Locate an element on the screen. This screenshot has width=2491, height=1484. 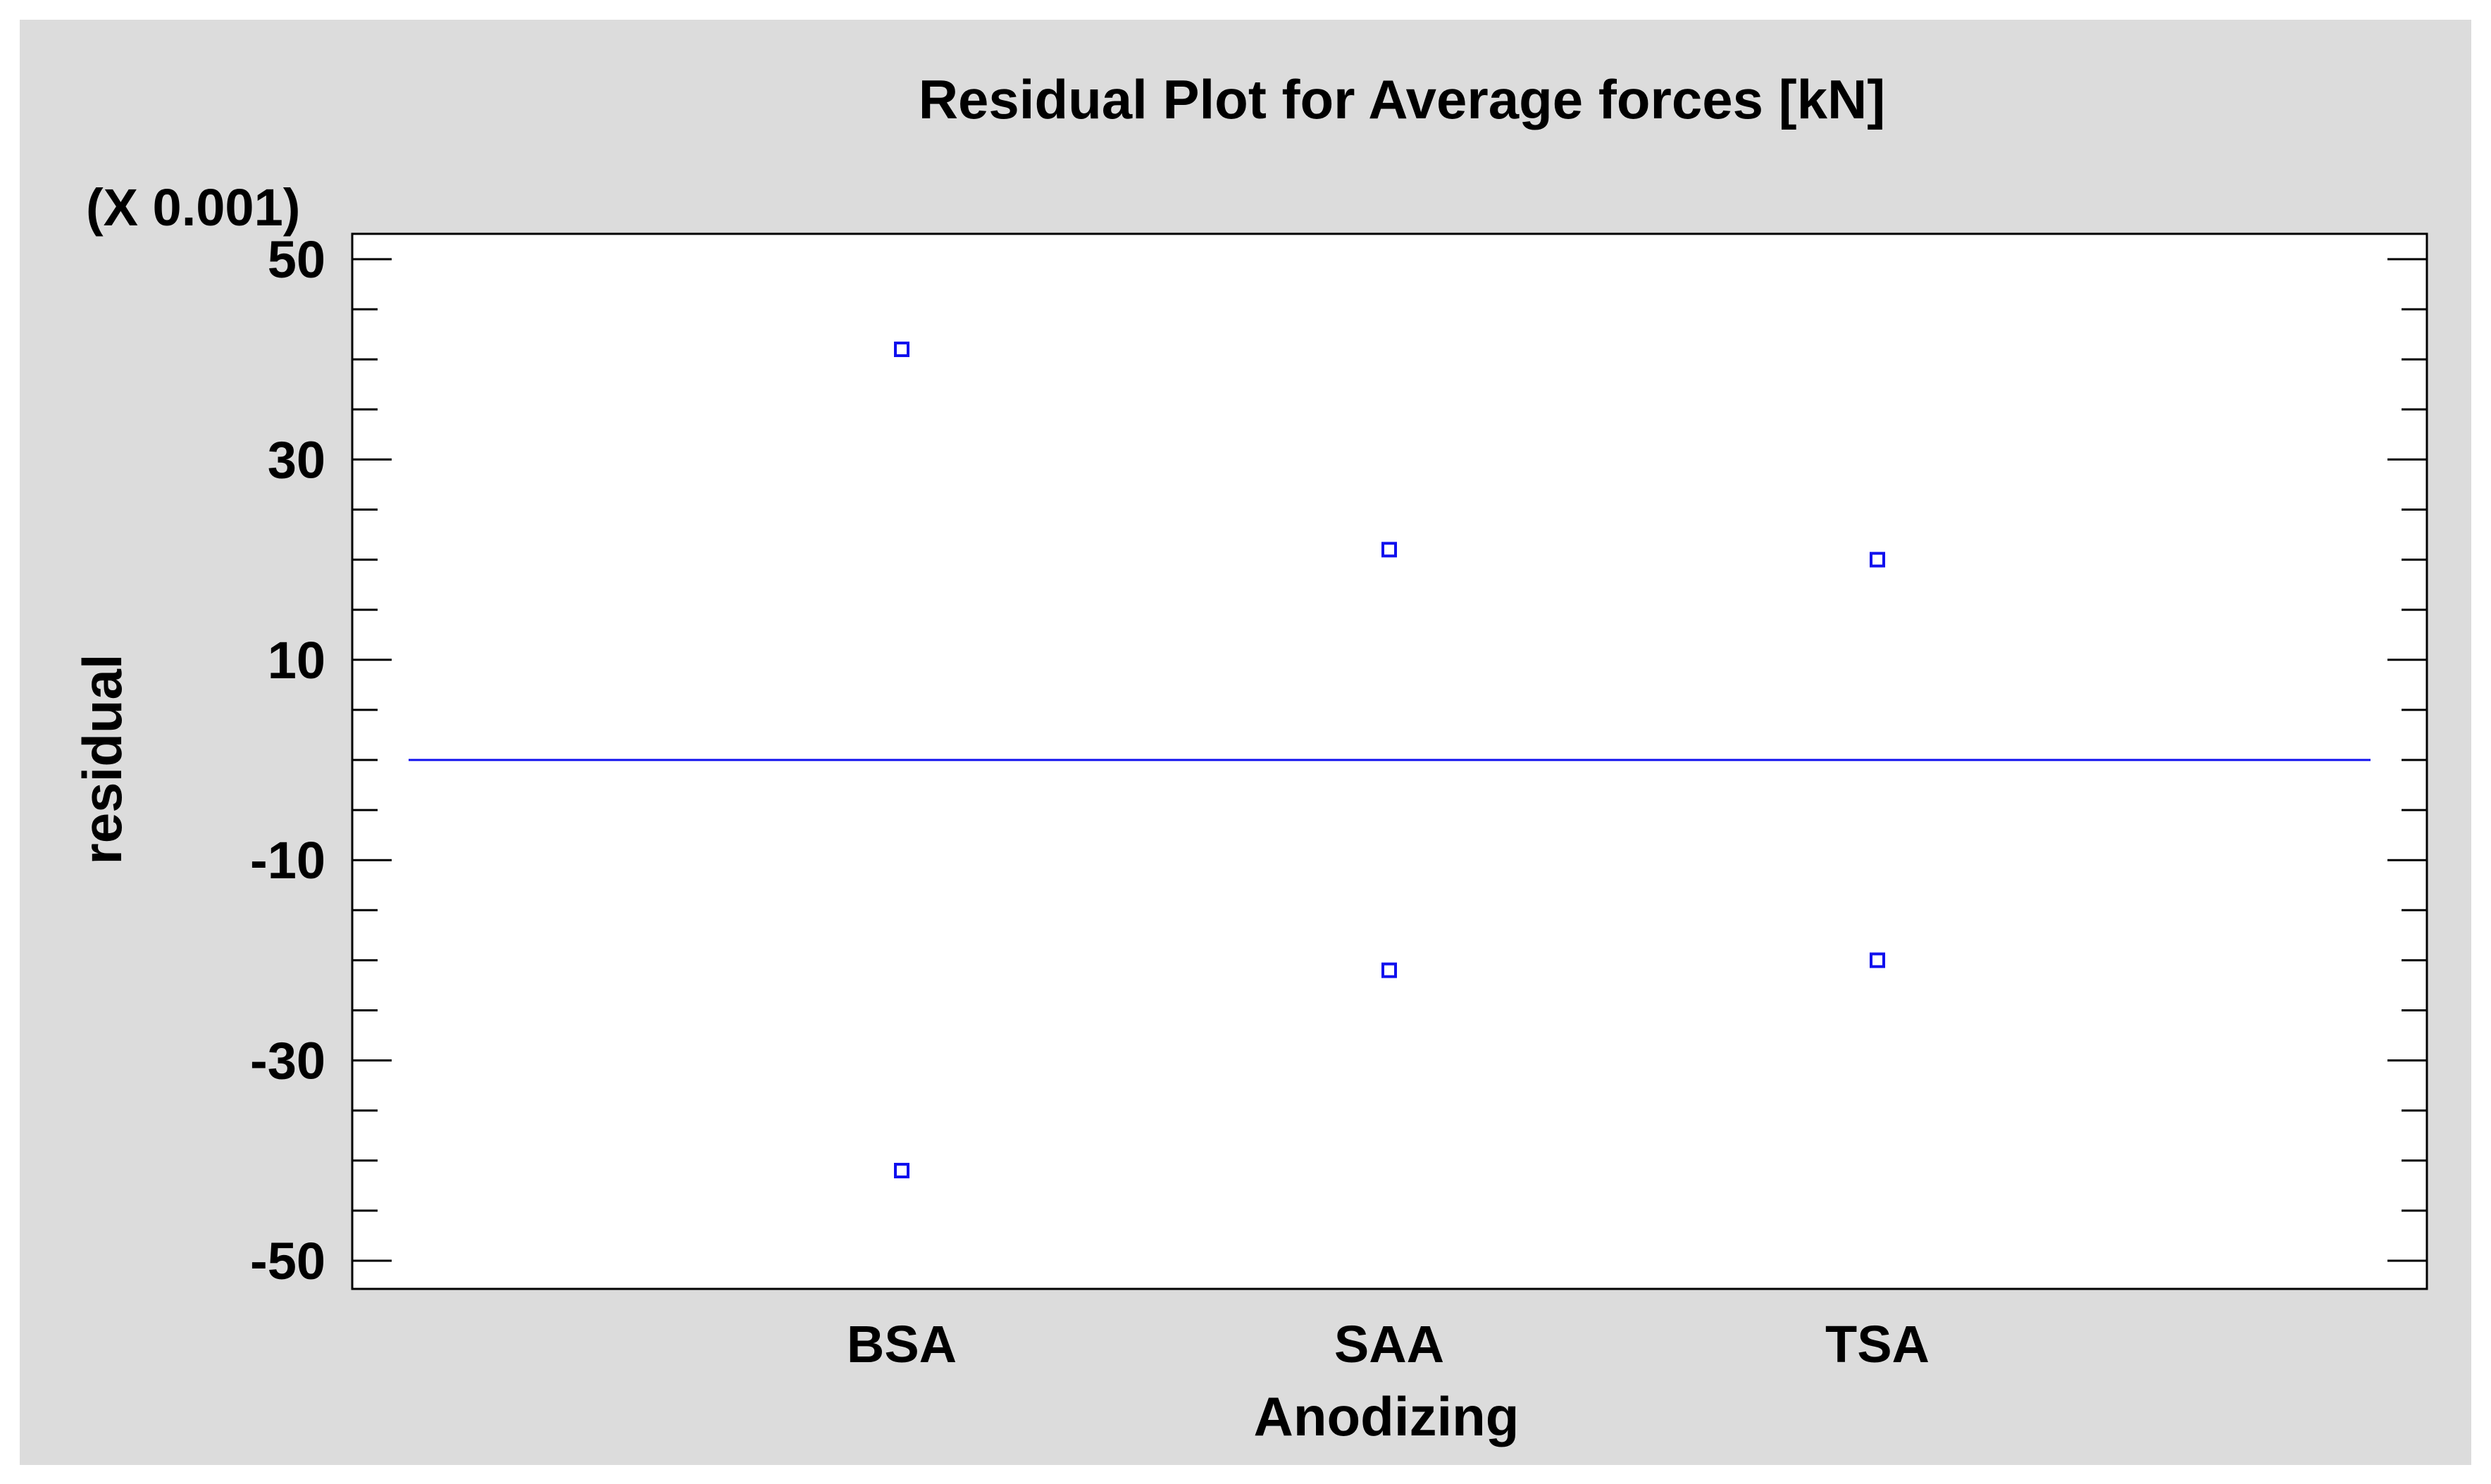
y-tick-label--30: -30 is located at coordinates (287, 1061).